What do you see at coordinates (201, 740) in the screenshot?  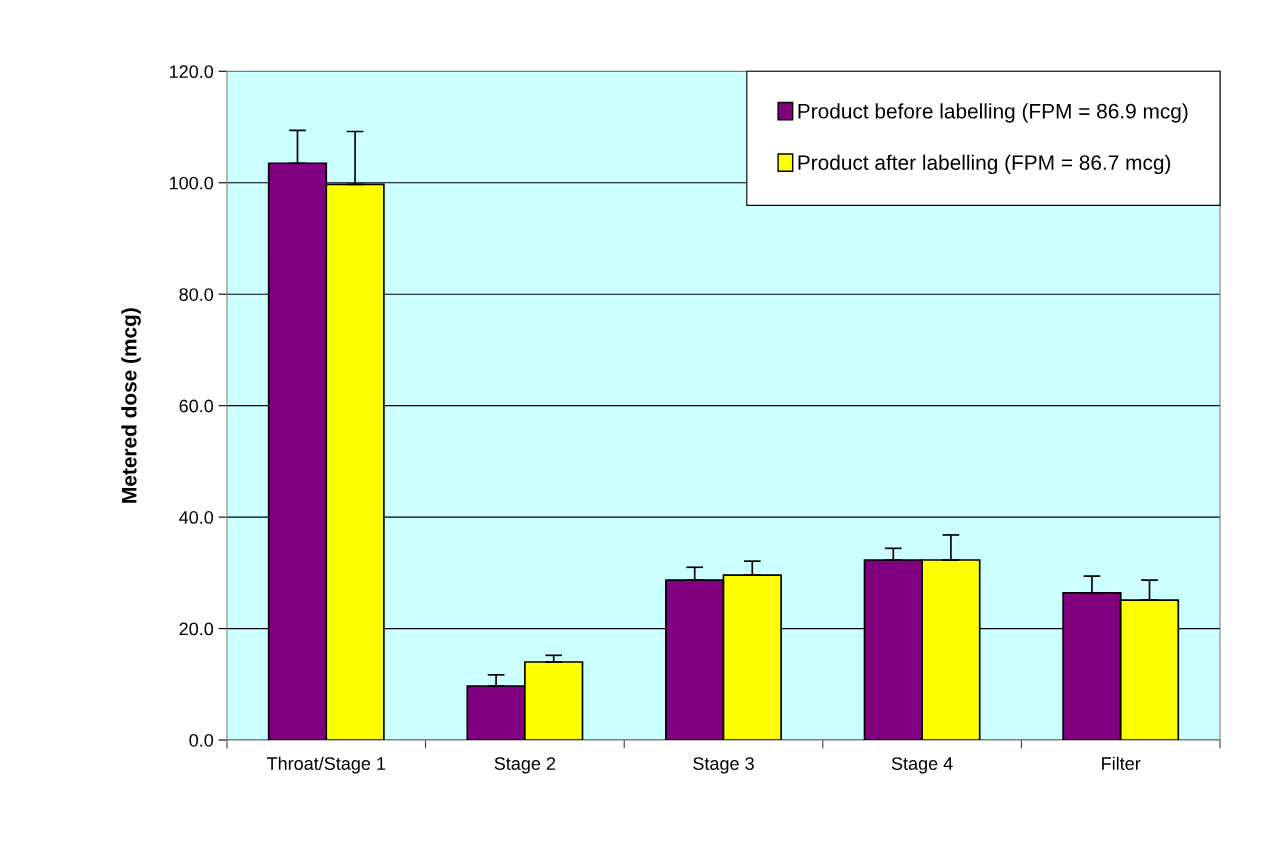 I see `y-tick-label: 0.0` at bounding box center [201, 740].